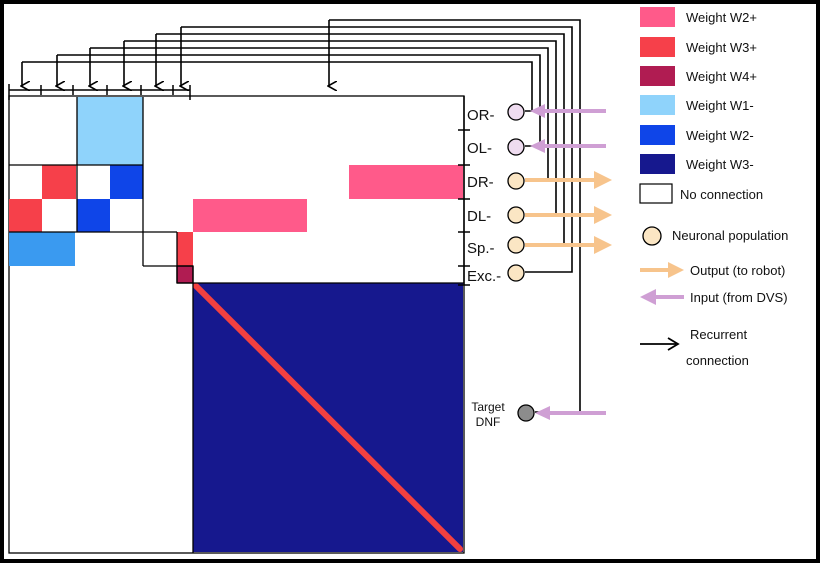 This screenshot has width=820, height=563. I want to click on row-label-sp: Sp.-, so click(481, 248).